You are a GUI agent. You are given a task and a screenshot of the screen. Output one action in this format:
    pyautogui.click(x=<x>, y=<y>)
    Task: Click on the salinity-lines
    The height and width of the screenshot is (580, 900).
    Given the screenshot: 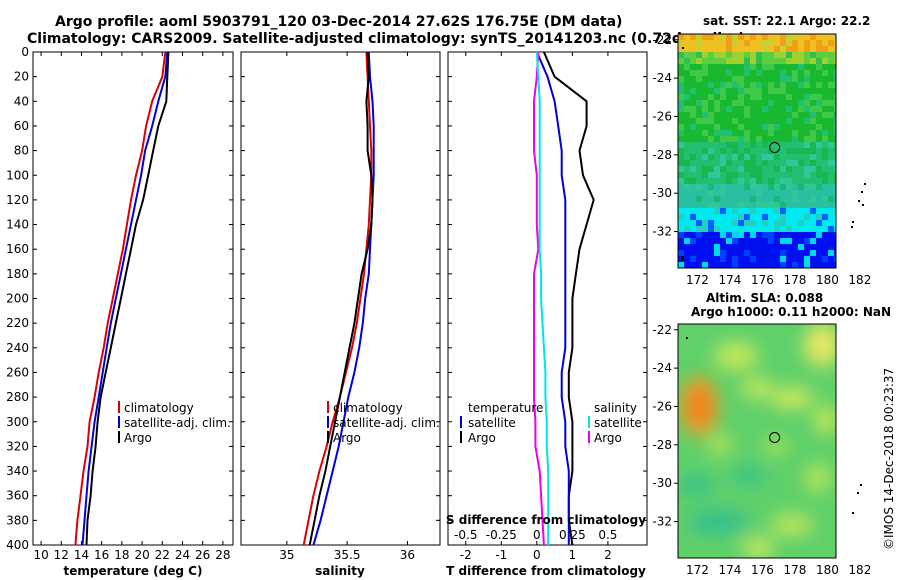 What is the action you would take?
    pyautogui.click(x=338, y=298)
    